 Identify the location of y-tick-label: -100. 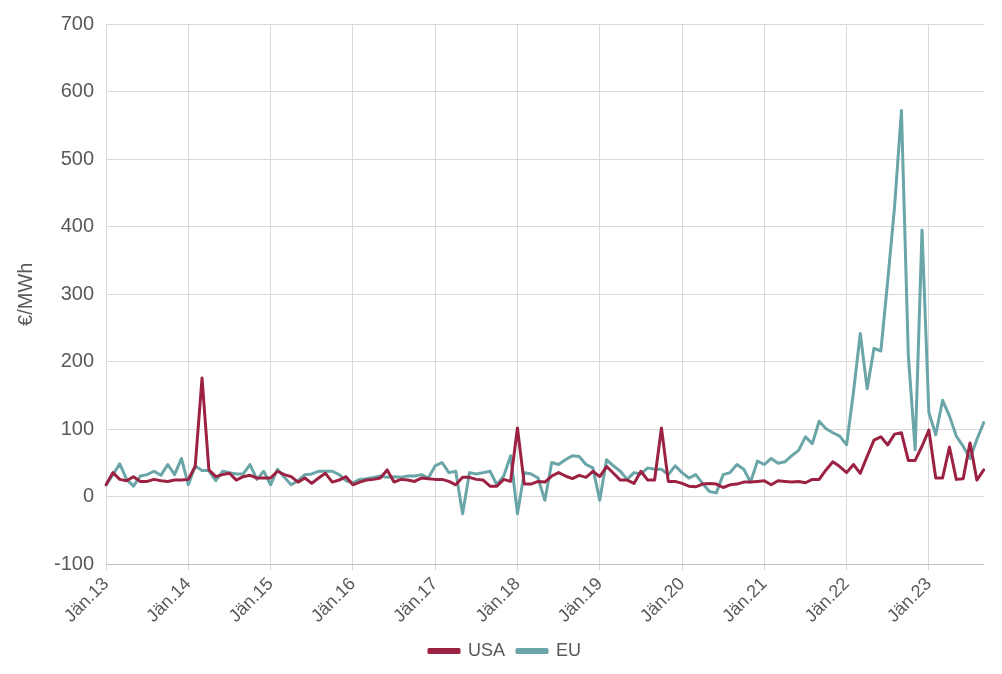
(74, 563).